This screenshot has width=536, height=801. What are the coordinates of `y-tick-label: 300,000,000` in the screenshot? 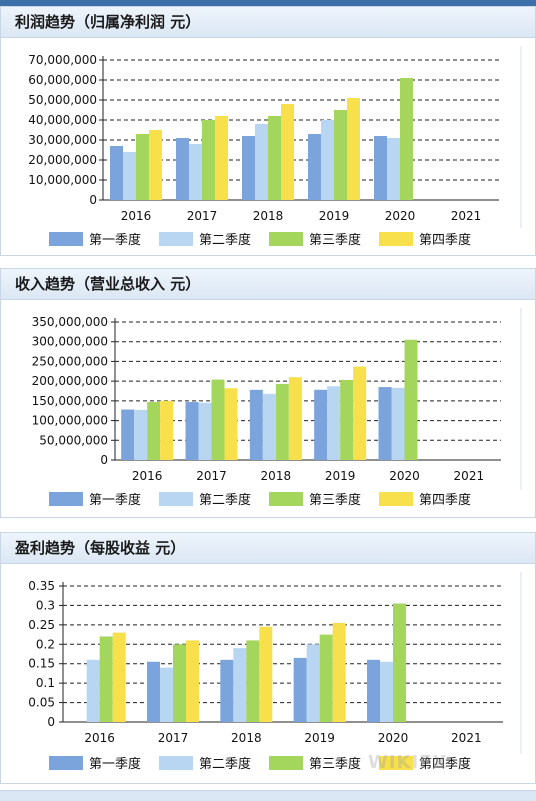 It's located at (70, 342).